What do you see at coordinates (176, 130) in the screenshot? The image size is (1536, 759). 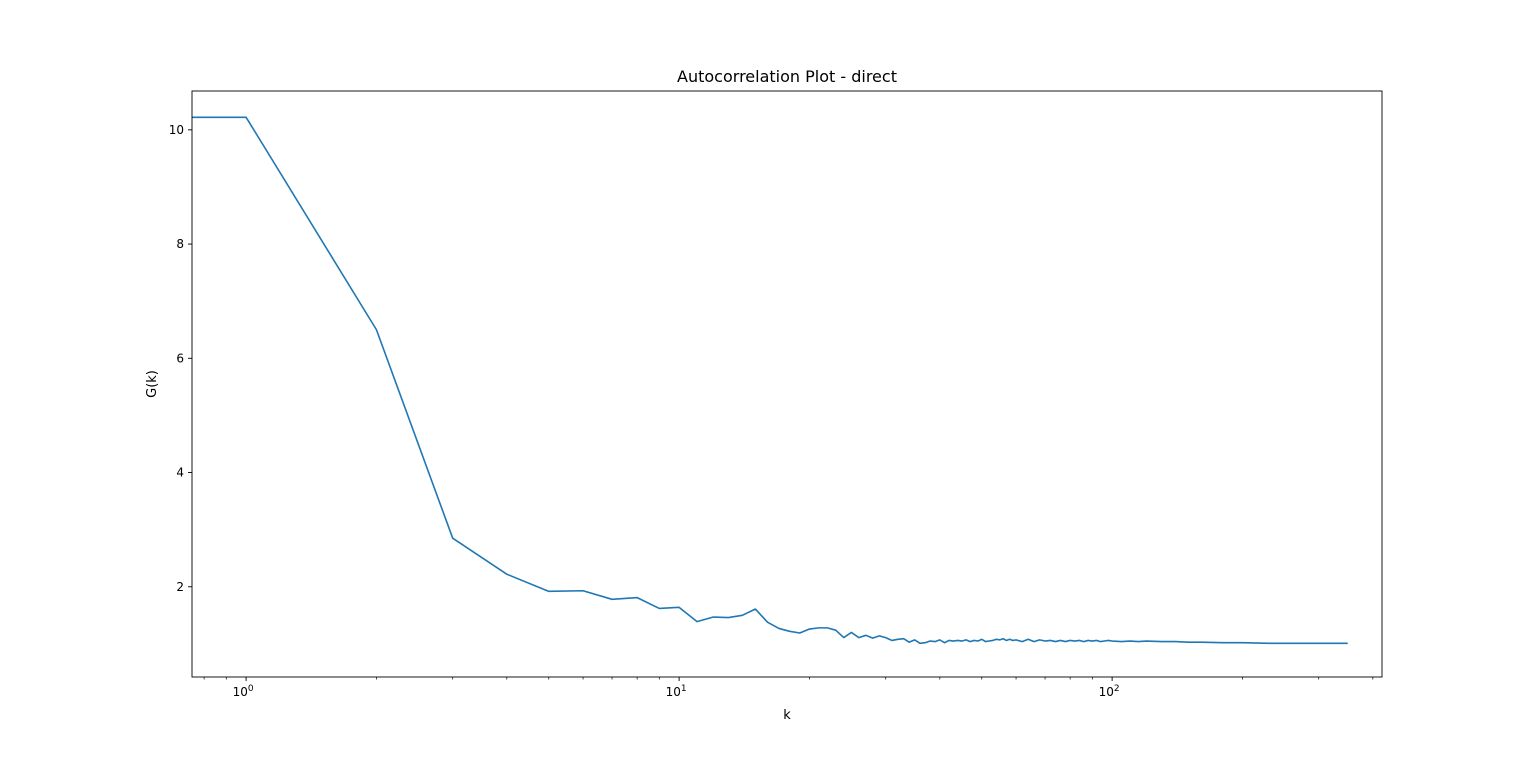 I see `y-tick-label: 10` at bounding box center [176, 130].